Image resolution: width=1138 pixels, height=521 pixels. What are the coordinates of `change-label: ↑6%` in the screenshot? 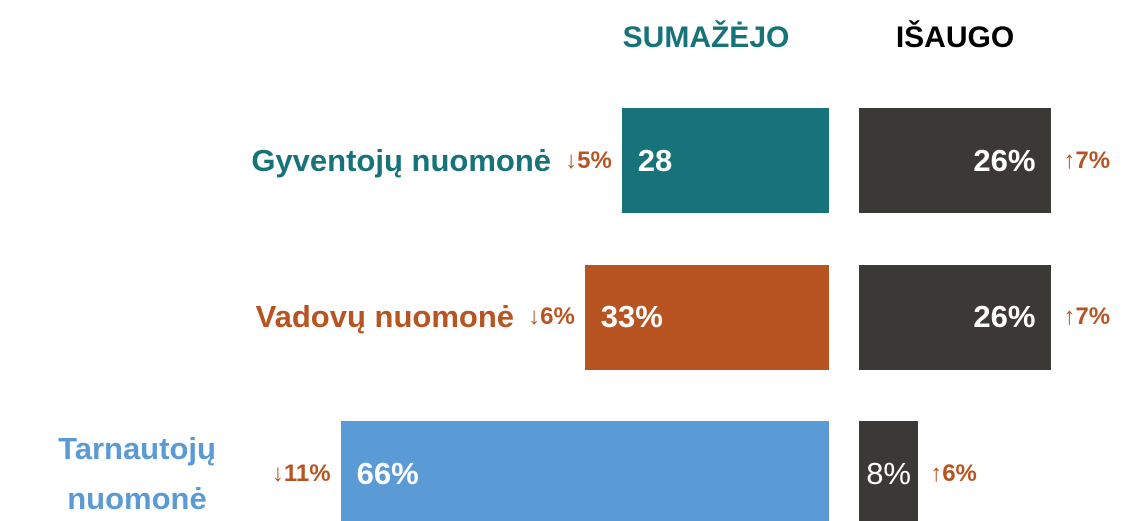 It's located at (953, 473).